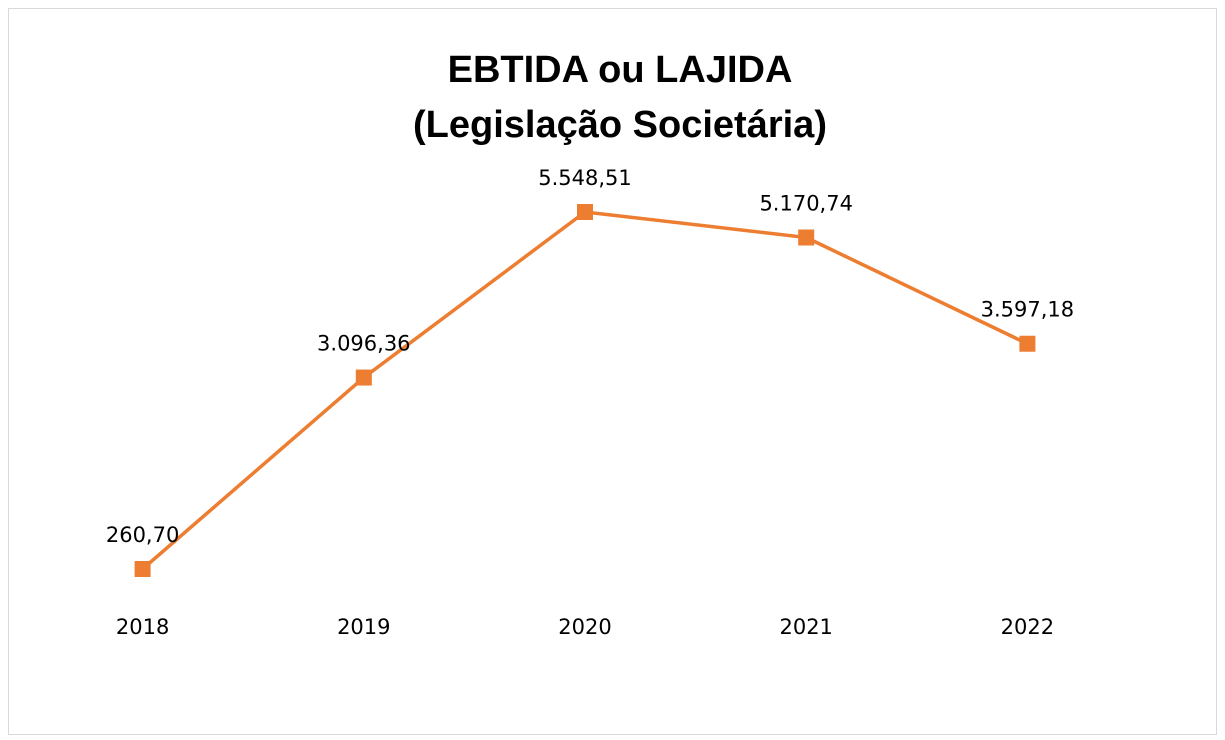 Image resolution: width=1225 pixels, height=740 pixels. What do you see at coordinates (1027, 627) in the screenshot?
I see `x-tick-label: 2022` at bounding box center [1027, 627].